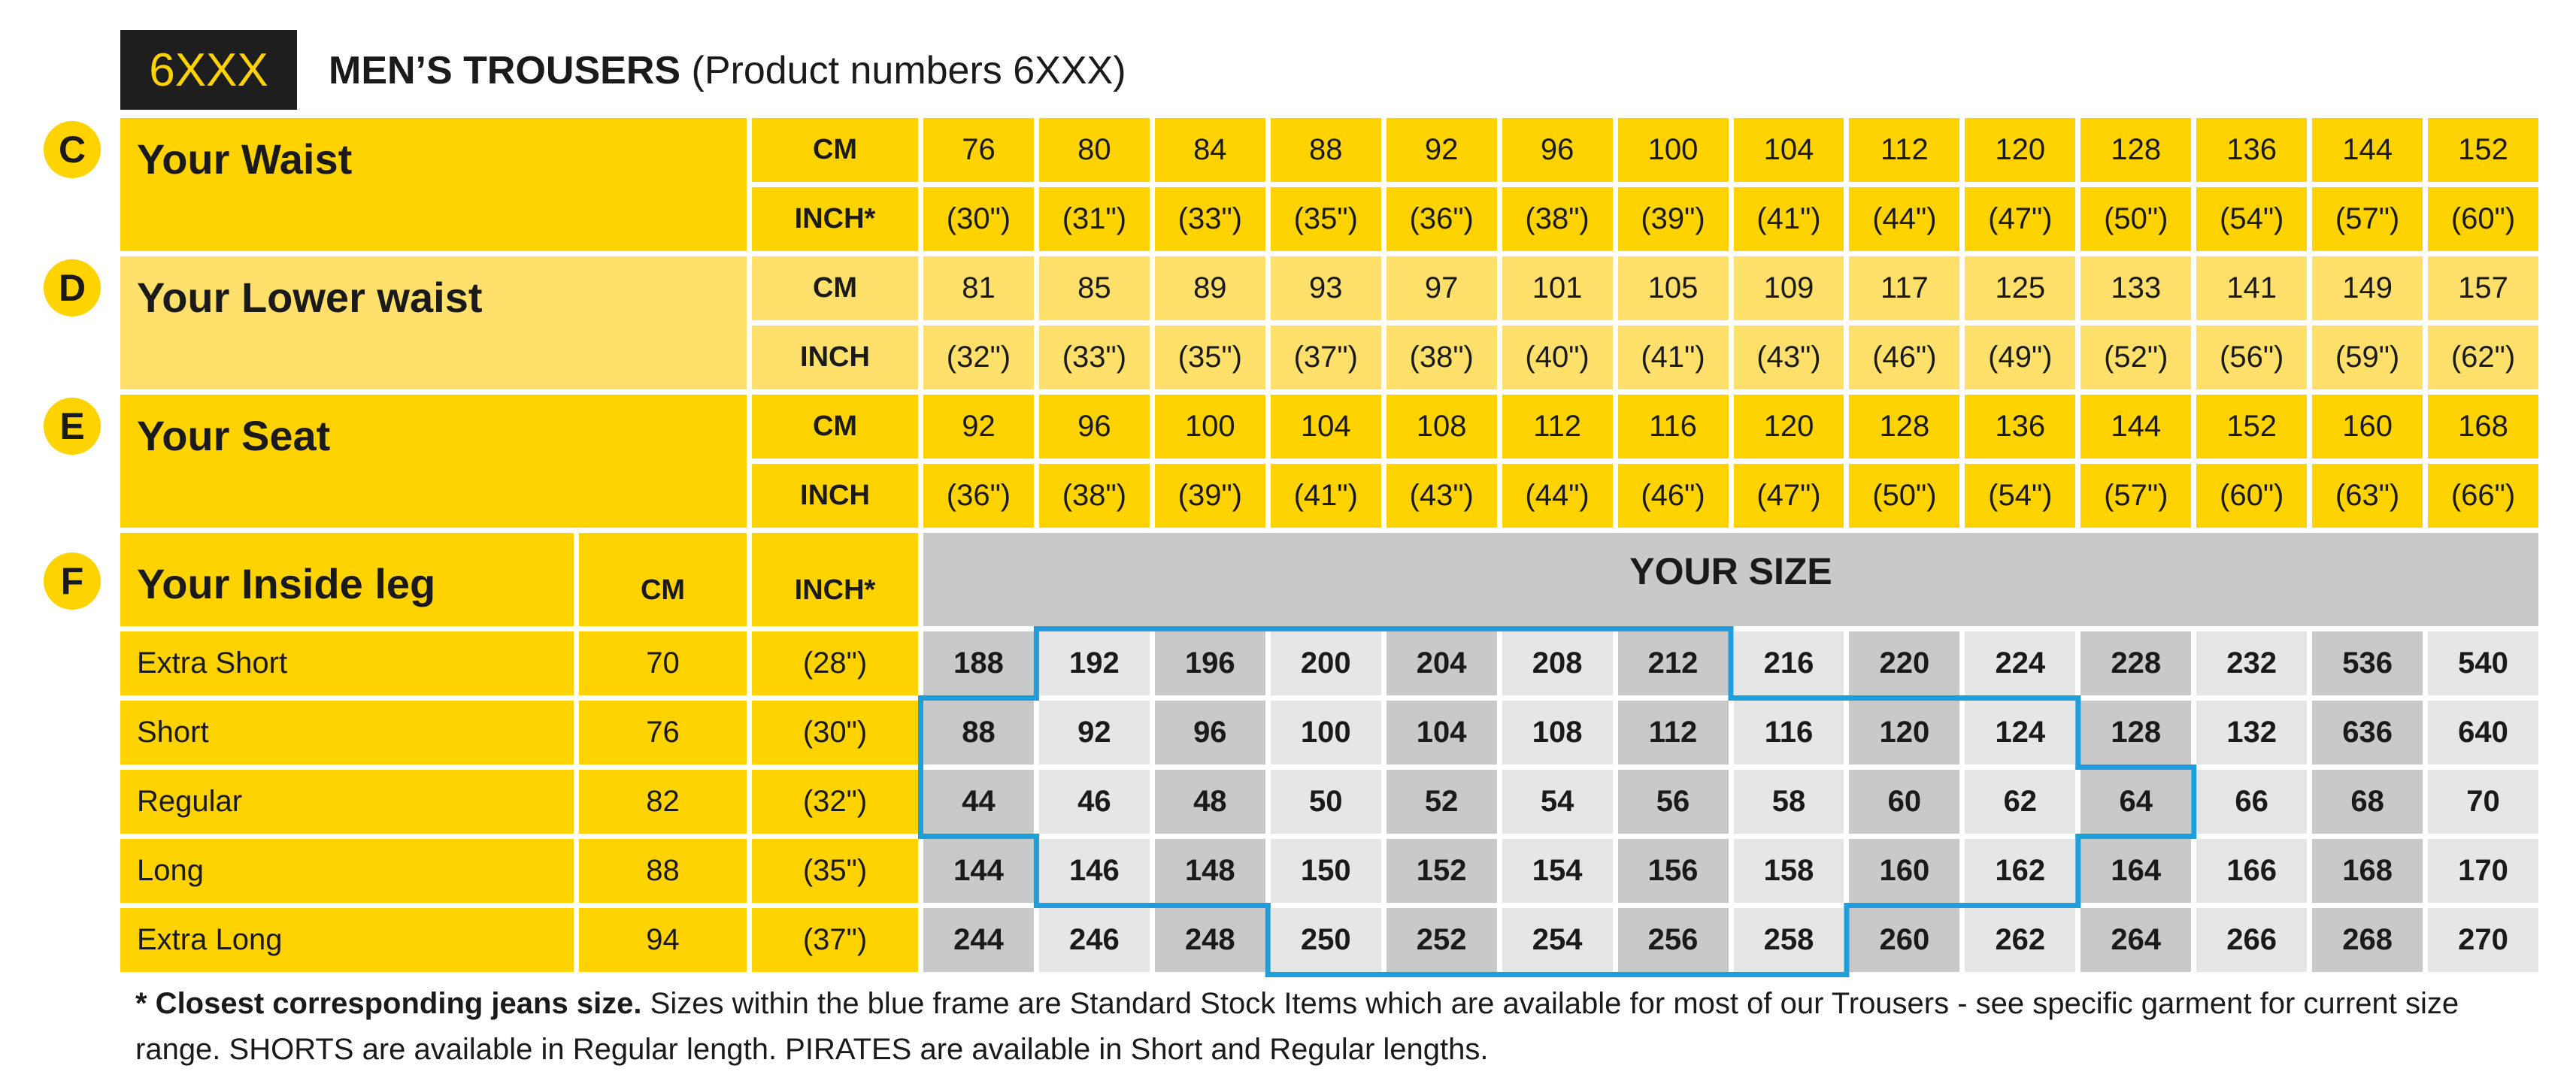 The height and width of the screenshot is (1090, 2576). I want to click on size-cell: 120, so click(1904, 733).